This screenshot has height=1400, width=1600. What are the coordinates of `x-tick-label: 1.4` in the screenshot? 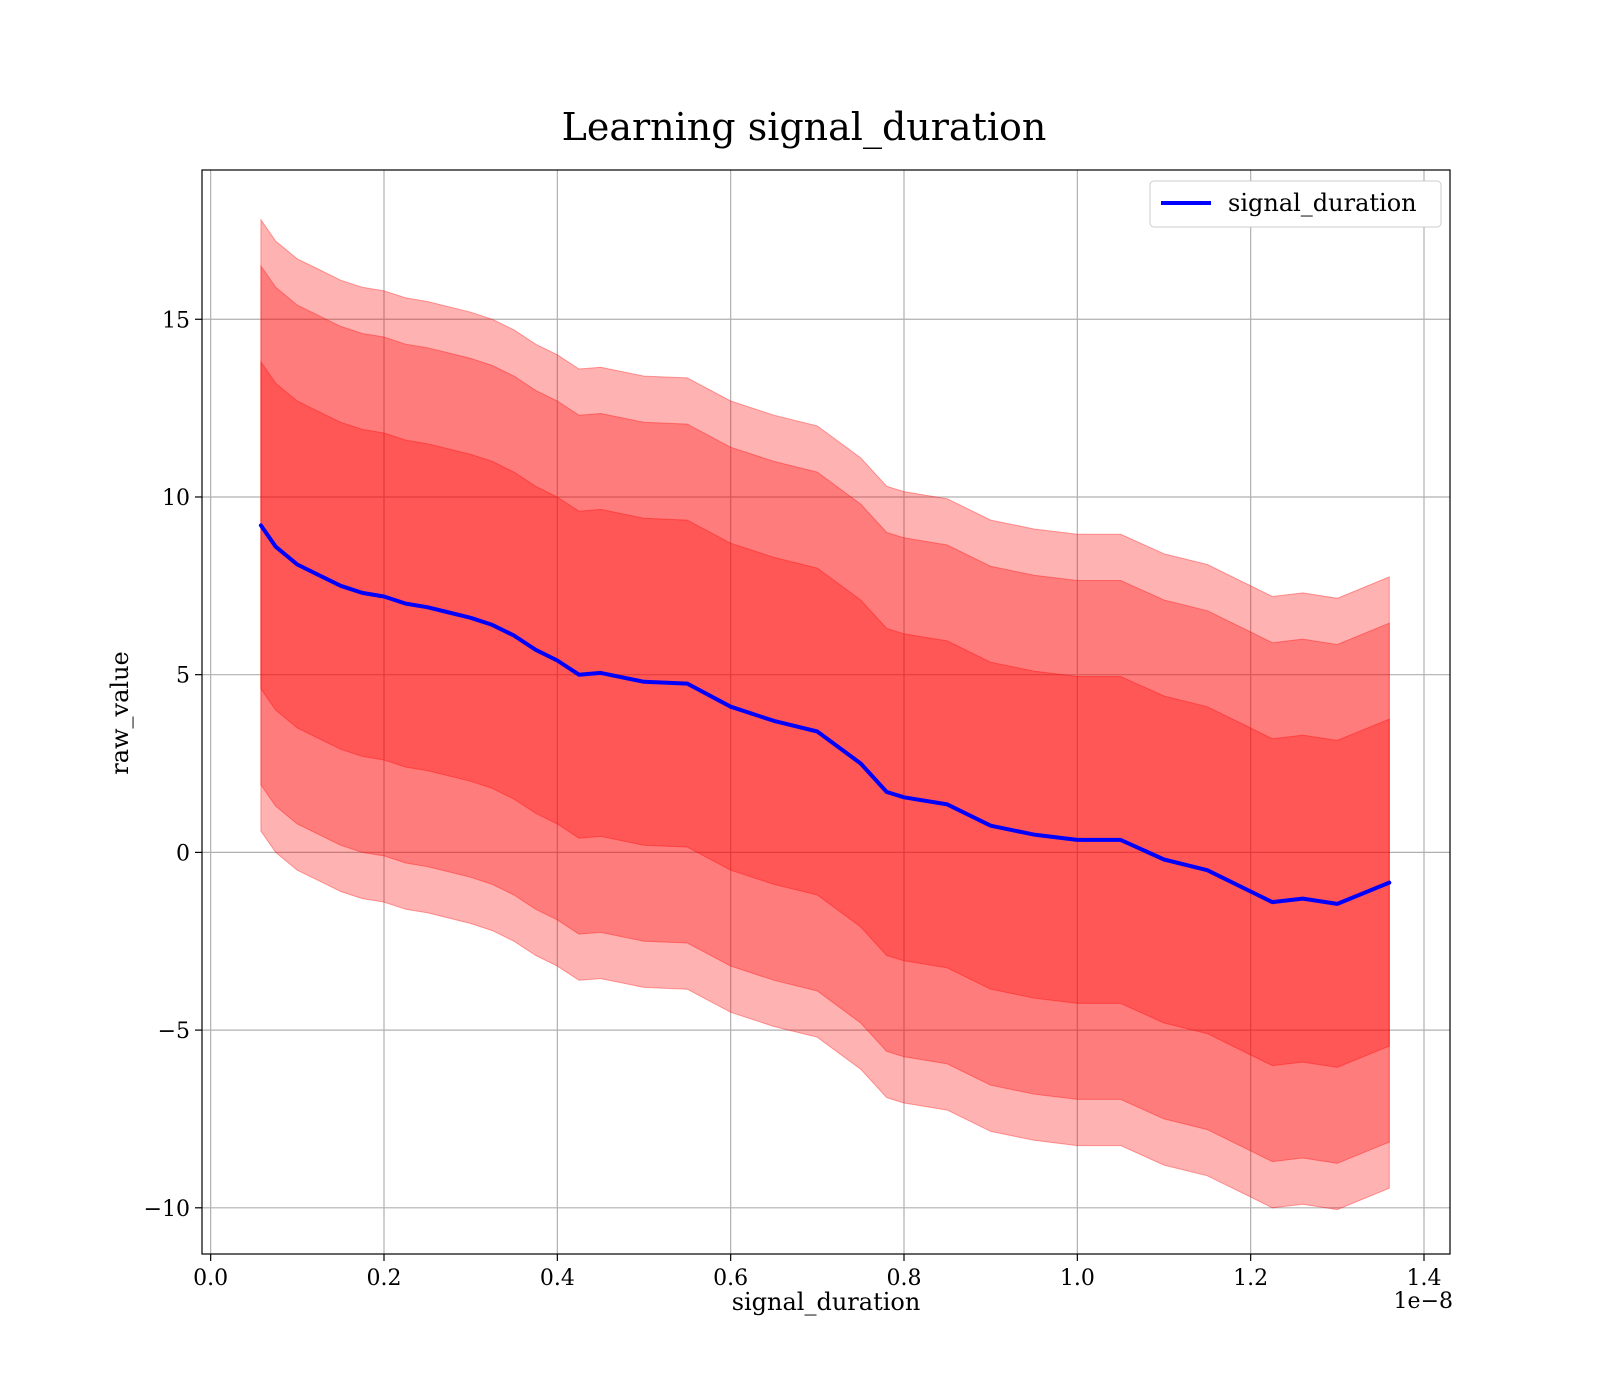 It's located at (1424, 1278).